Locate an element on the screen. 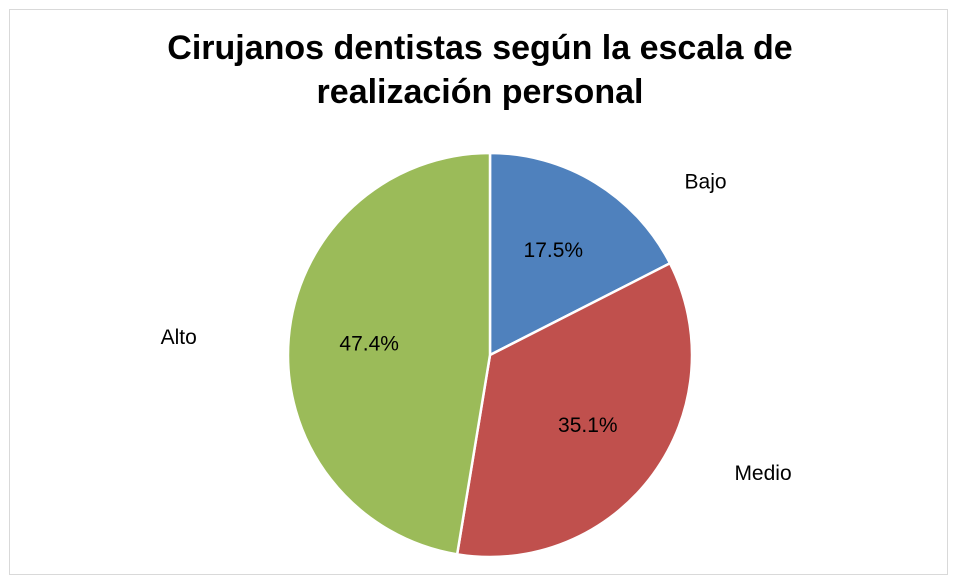 The image size is (957, 581). category-label: Alto is located at coordinates (179, 337).